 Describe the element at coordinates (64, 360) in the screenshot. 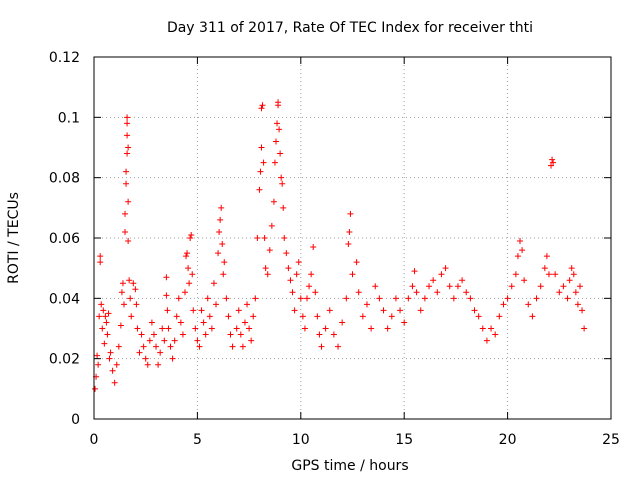

I see `y-tick-label: 0.02` at that location.